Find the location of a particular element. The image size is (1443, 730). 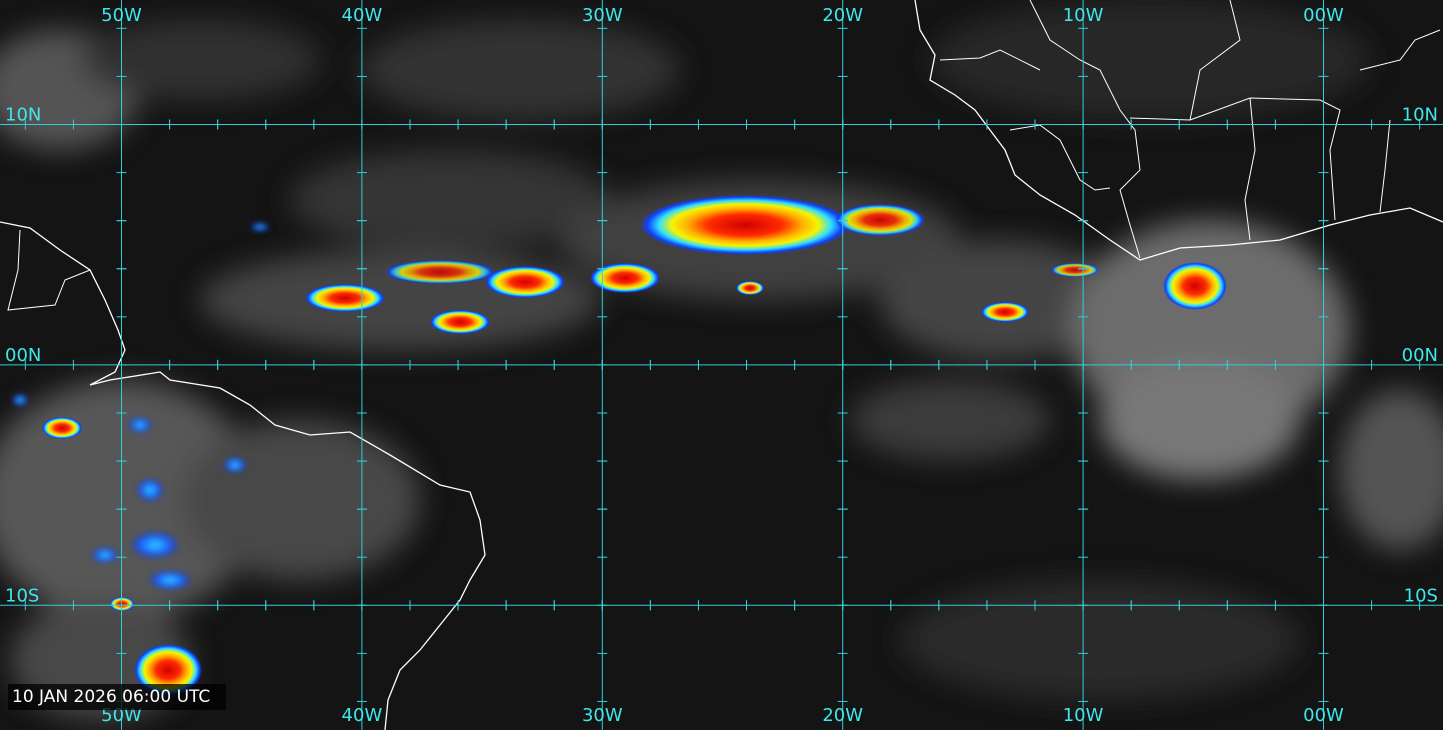

timestamp-box is located at coordinates (117, 697).